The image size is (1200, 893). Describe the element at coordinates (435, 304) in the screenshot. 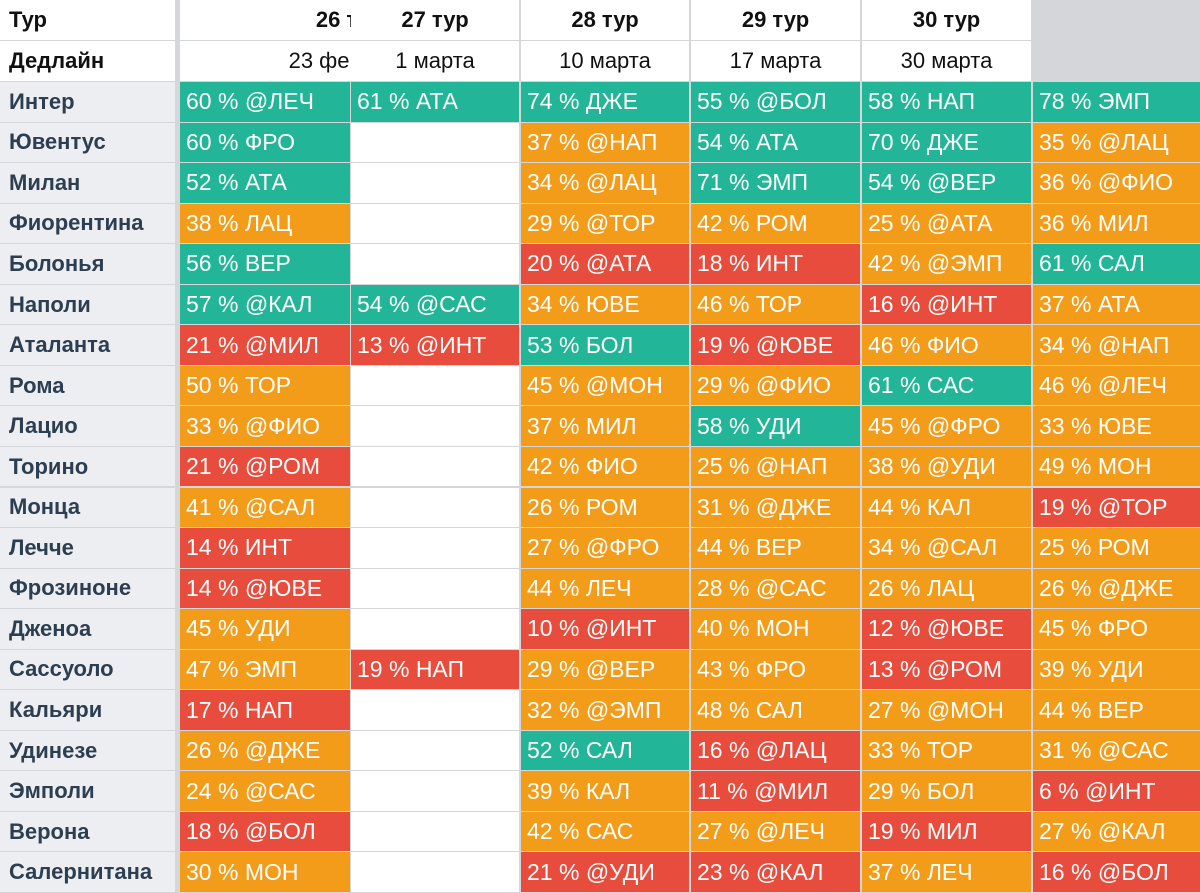

I see `fixture-cell: 54 % @САС` at that location.